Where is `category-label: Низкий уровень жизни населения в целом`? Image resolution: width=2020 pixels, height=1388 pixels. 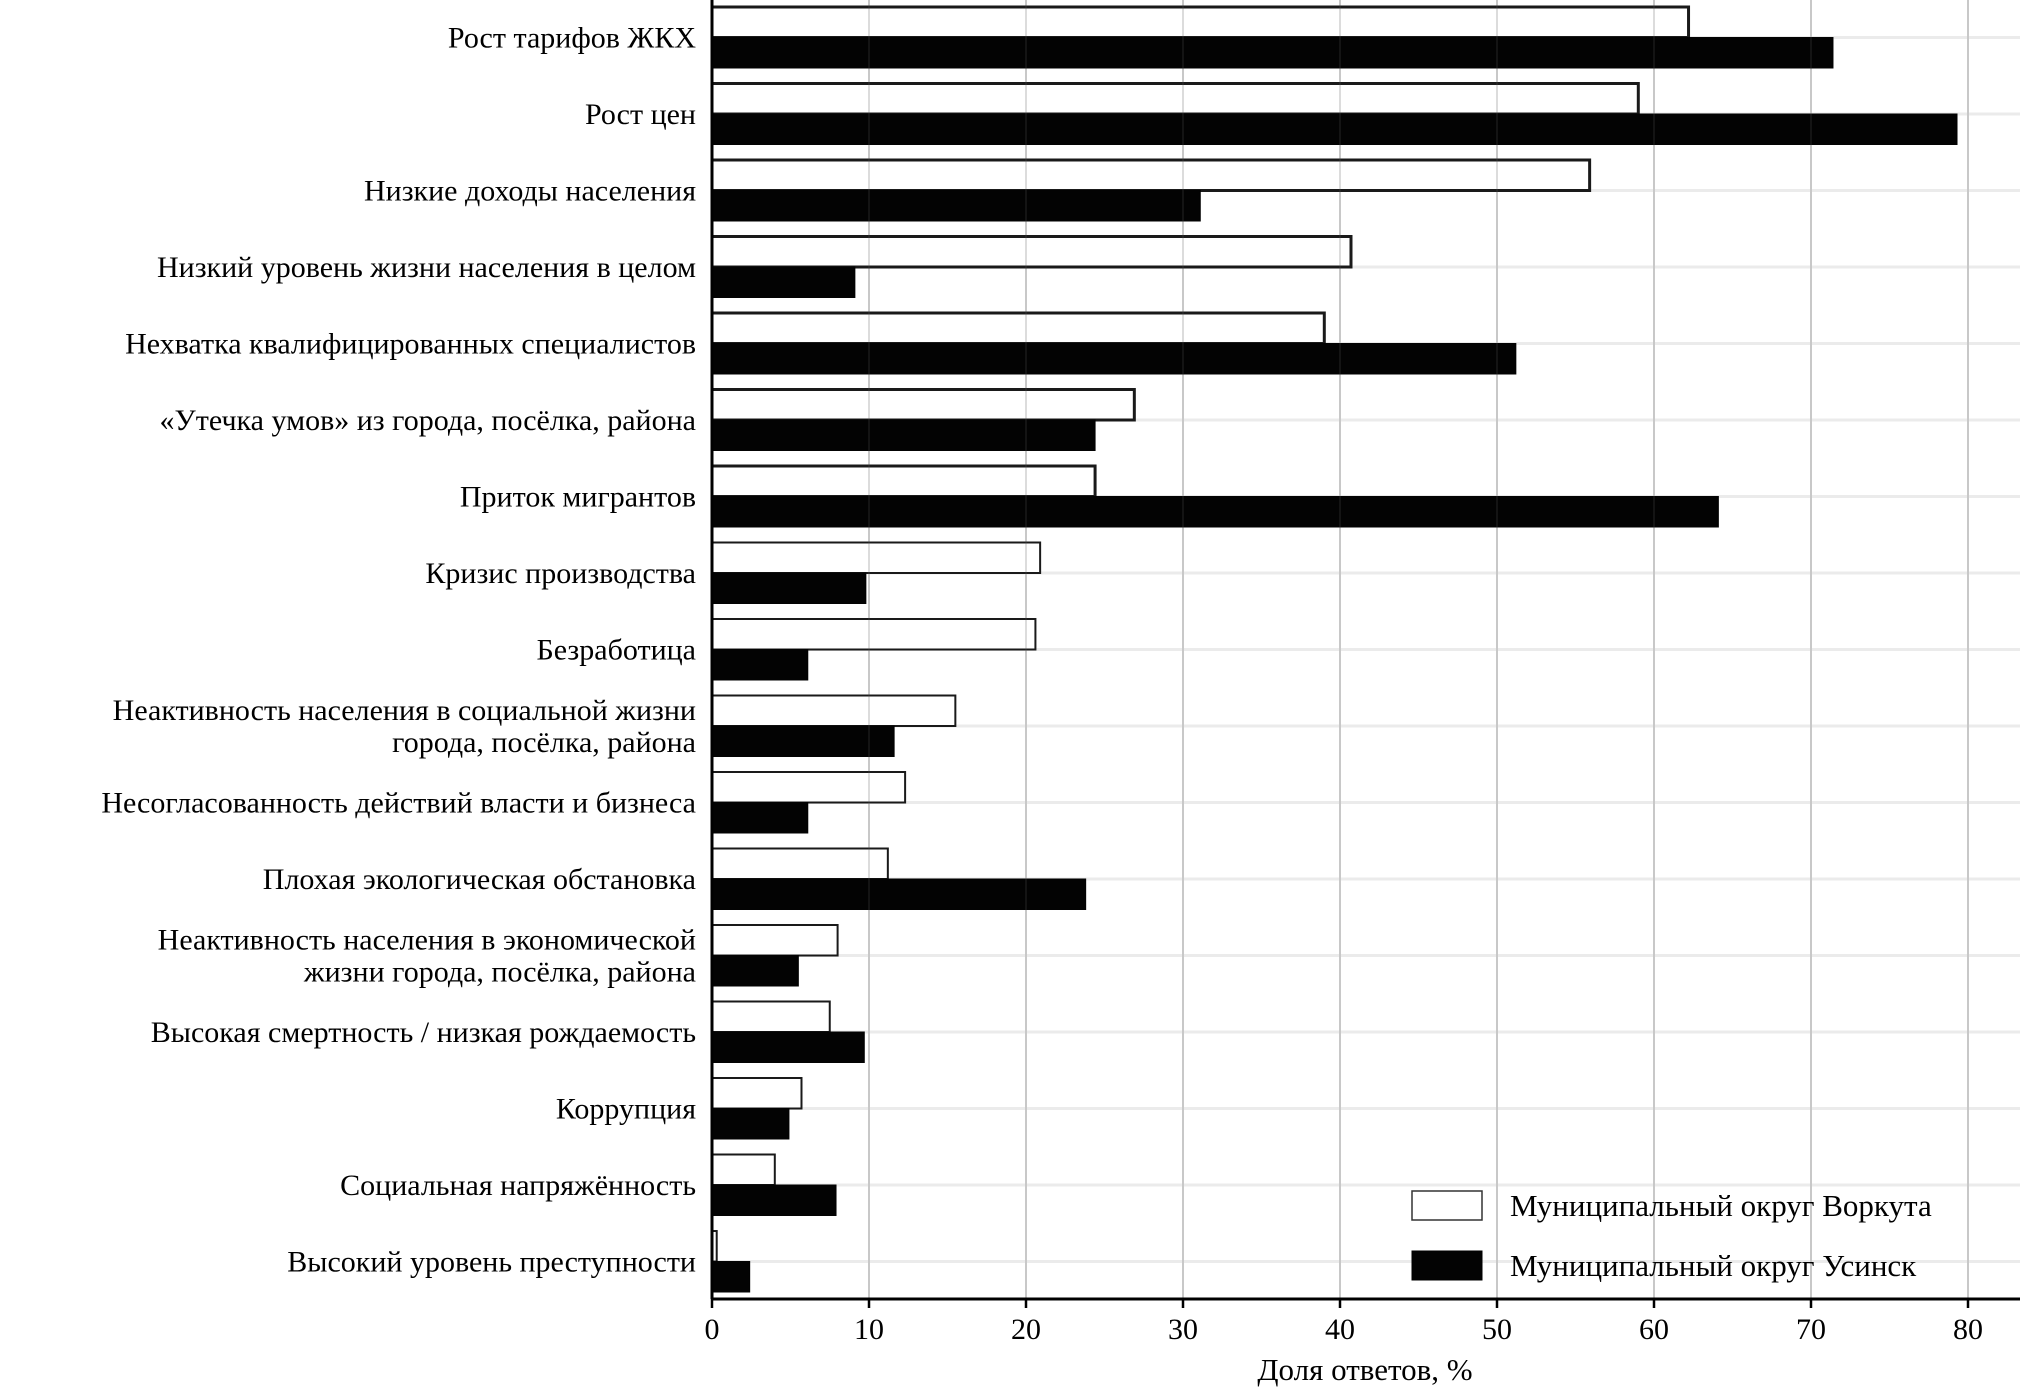 category-label: Низкий уровень жизни населения в целом is located at coordinates (426, 267).